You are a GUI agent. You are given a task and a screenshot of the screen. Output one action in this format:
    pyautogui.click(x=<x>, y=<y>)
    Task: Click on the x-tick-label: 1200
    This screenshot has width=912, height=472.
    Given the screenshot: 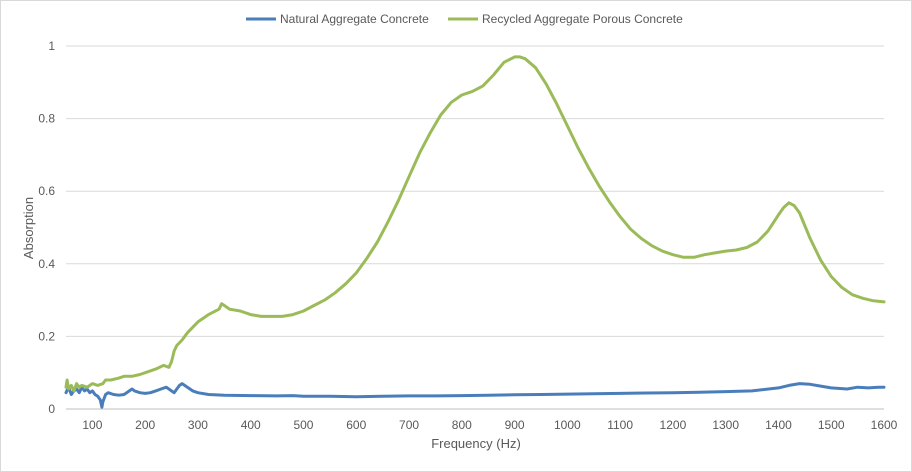 What is the action you would take?
    pyautogui.click(x=673, y=425)
    